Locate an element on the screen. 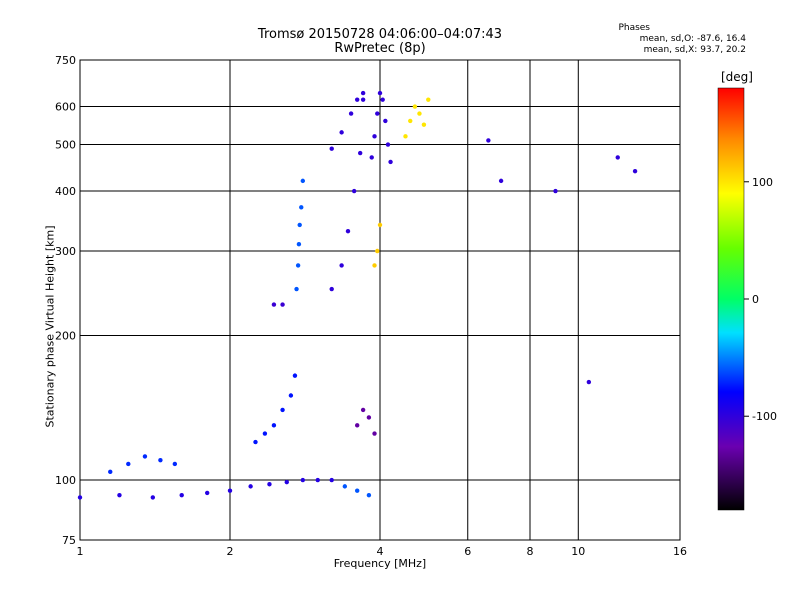 The width and height of the screenshot is (800, 600). colorbar-tick-label: 100 is located at coordinates (762, 182).